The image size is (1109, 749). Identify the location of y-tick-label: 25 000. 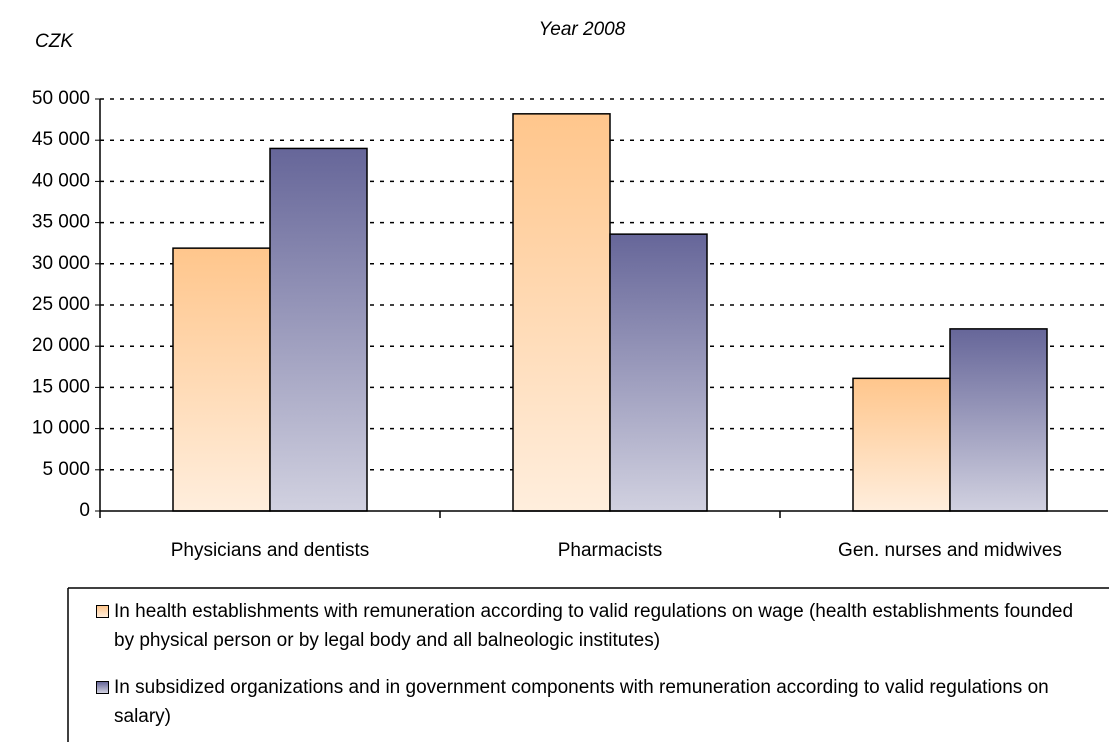
(61, 304).